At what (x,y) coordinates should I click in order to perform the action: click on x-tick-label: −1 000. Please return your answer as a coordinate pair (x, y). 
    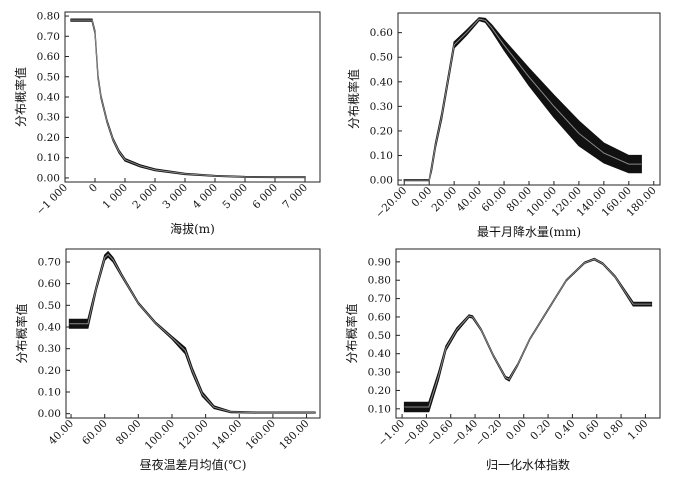
    Looking at the image, I should click on (52, 200).